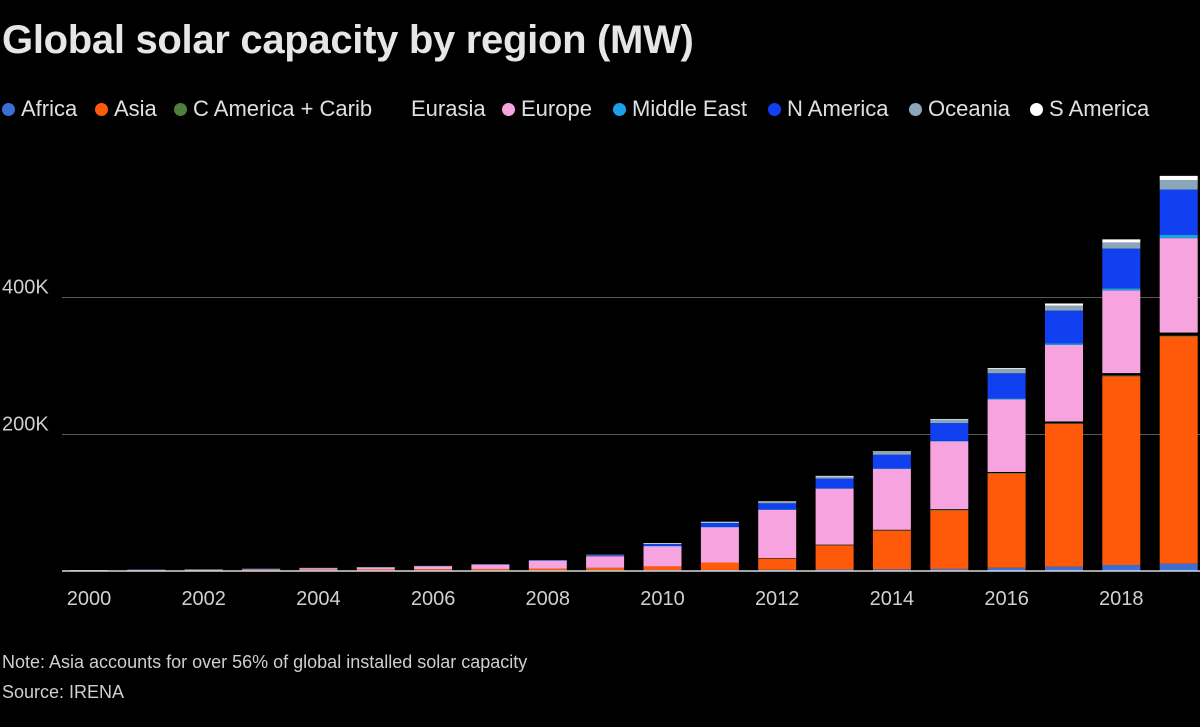 This screenshot has width=1200, height=727. Describe the element at coordinates (1006, 399) in the screenshot. I see `bar-2016-middle-east` at that location.